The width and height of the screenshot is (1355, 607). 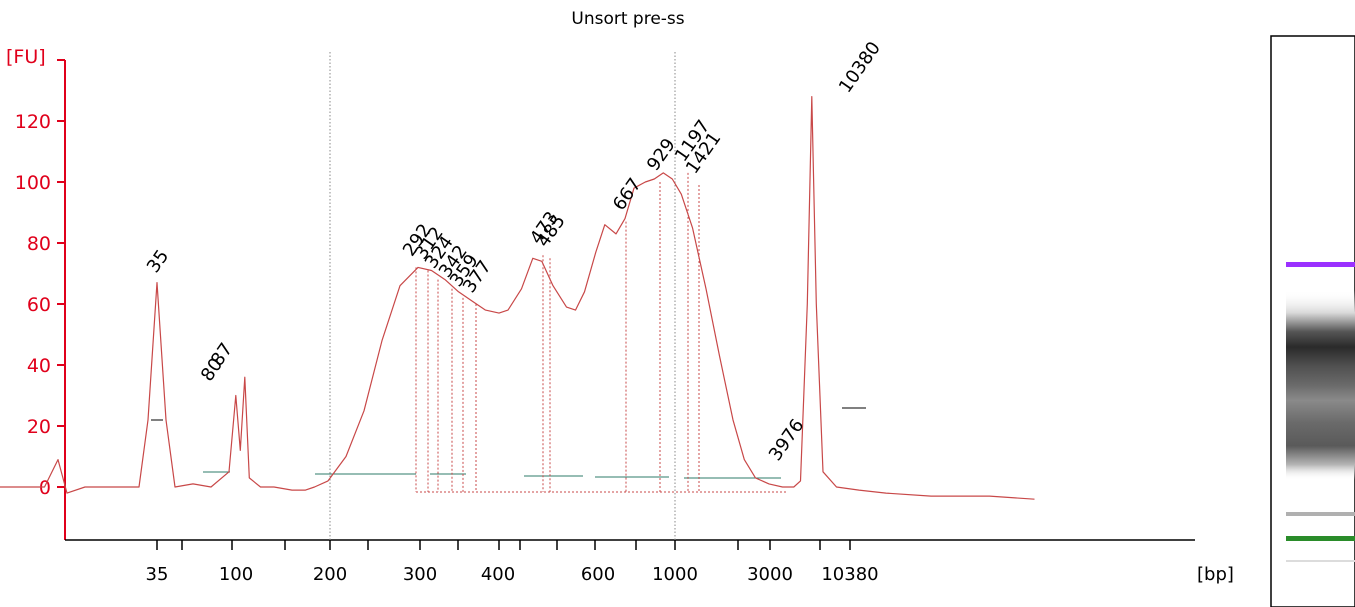 I want to click on x-axis-label: [bp], so click(x=1215, y=574).